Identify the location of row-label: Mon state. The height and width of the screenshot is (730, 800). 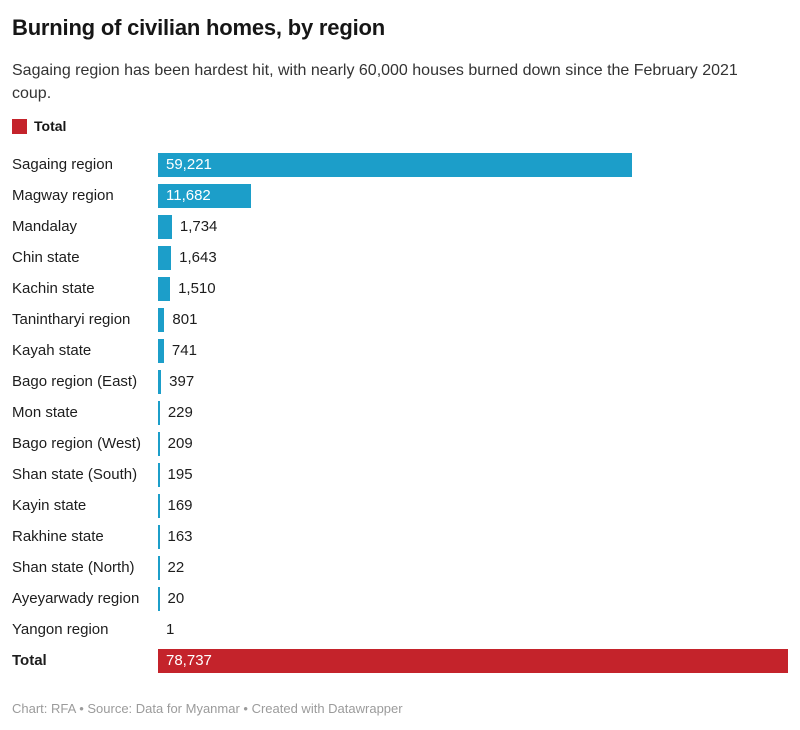
(45, 412).